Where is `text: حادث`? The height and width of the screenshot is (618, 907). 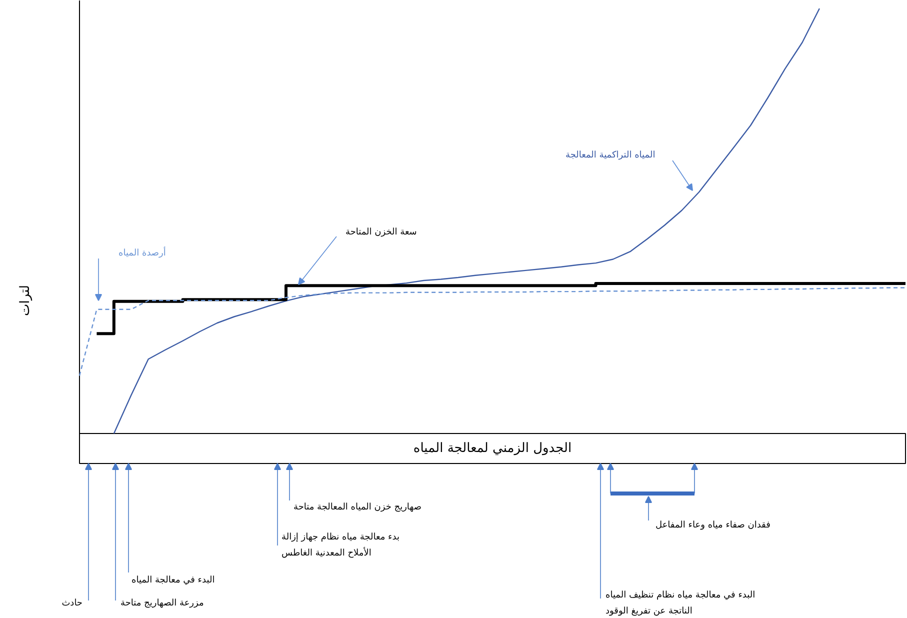 text: حادث is located at coordinates (72, 603).